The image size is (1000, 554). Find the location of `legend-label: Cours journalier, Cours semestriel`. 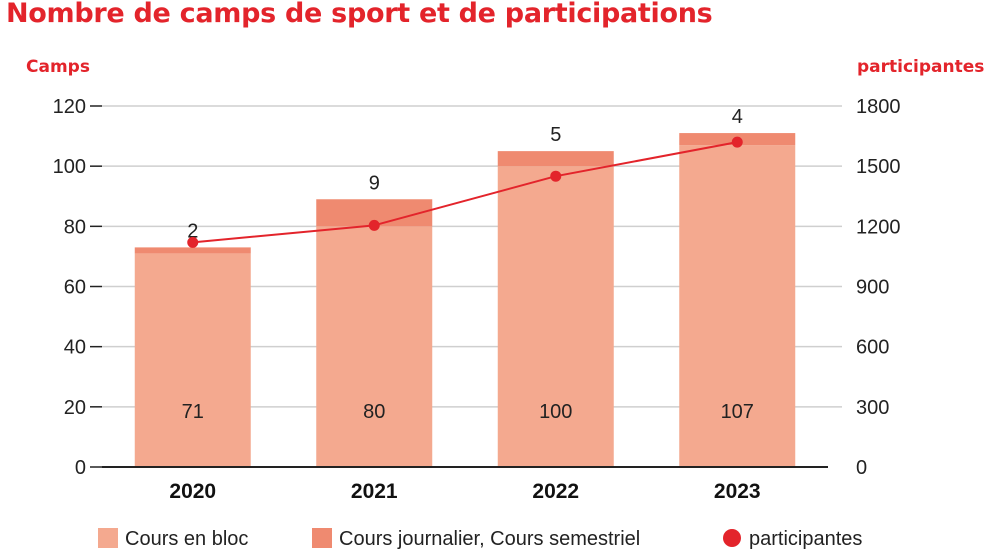

legend-label: Cours journalier, Cours semestriel is located at coordinates (489, 539).